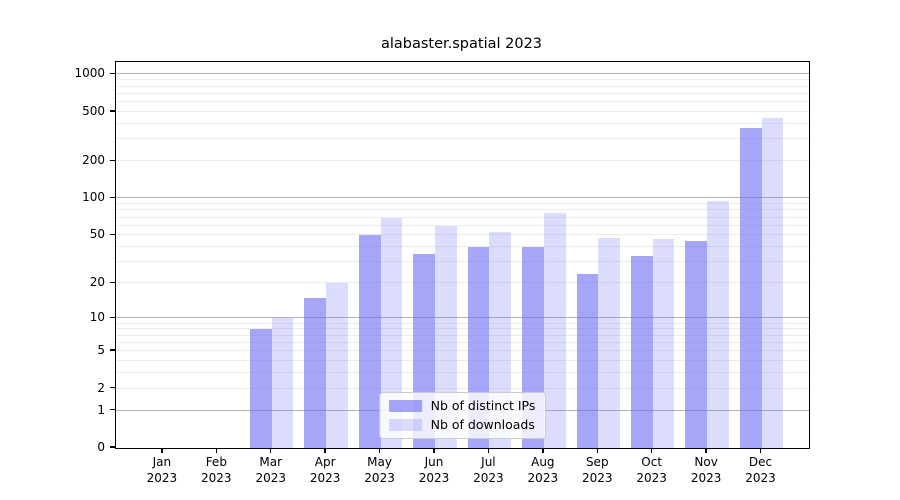 The image size is (900, 500). Describe the element at coordinates (760, 462) in the screenshot. I see `x-tick-month: Dec` at that location.